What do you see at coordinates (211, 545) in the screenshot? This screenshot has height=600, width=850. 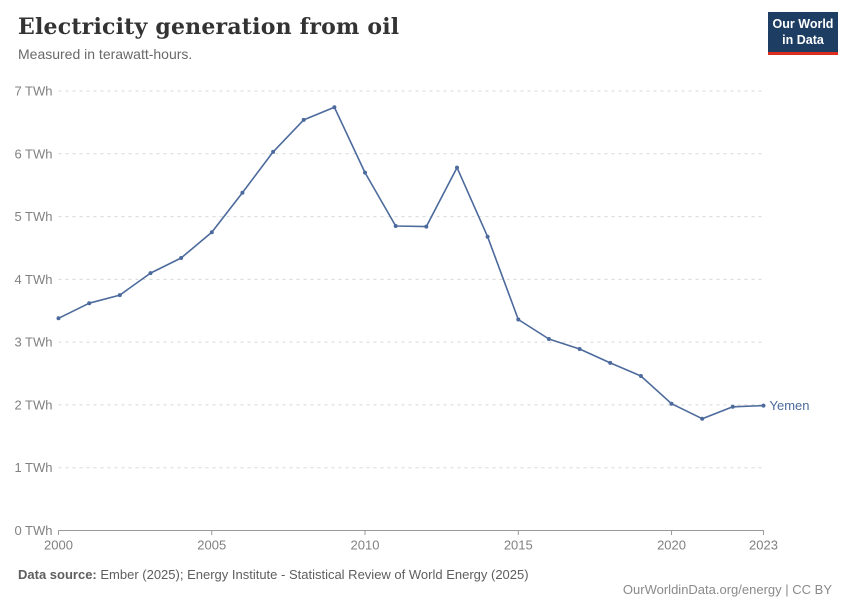 I see `x-axis-tick-label: 2005` at bounding box center [211, 545].